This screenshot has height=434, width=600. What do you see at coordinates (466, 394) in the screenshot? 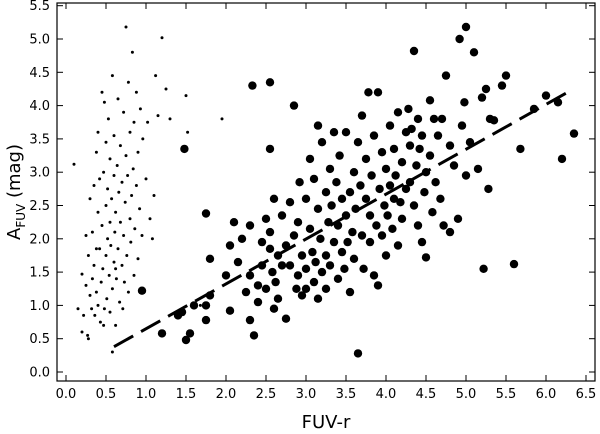
I see `x-tick-label: 5.0` at bounding box center [466, 394].